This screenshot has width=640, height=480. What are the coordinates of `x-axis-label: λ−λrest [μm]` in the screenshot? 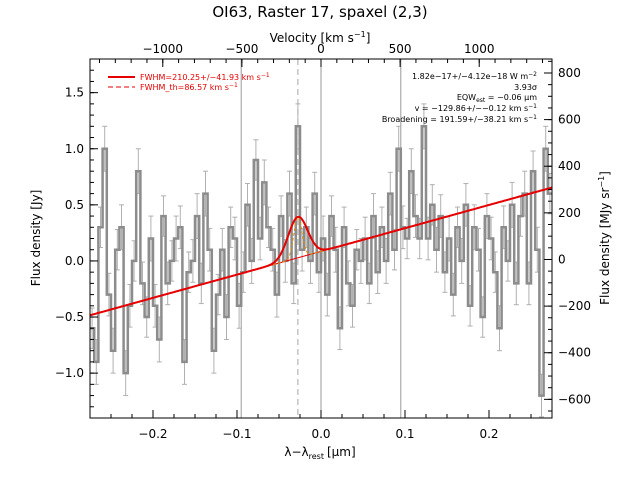 It's located at (319, 453).